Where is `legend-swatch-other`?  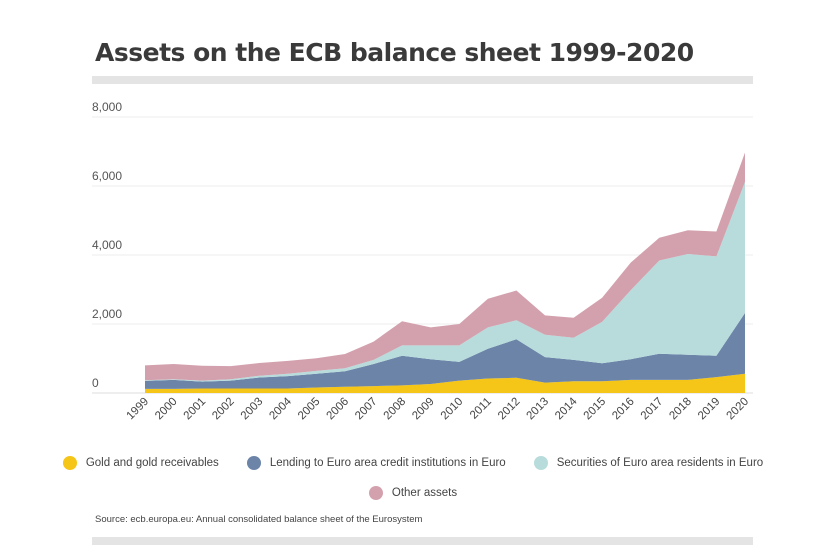 legend-swatch-other is located at coordinates (375, 493).